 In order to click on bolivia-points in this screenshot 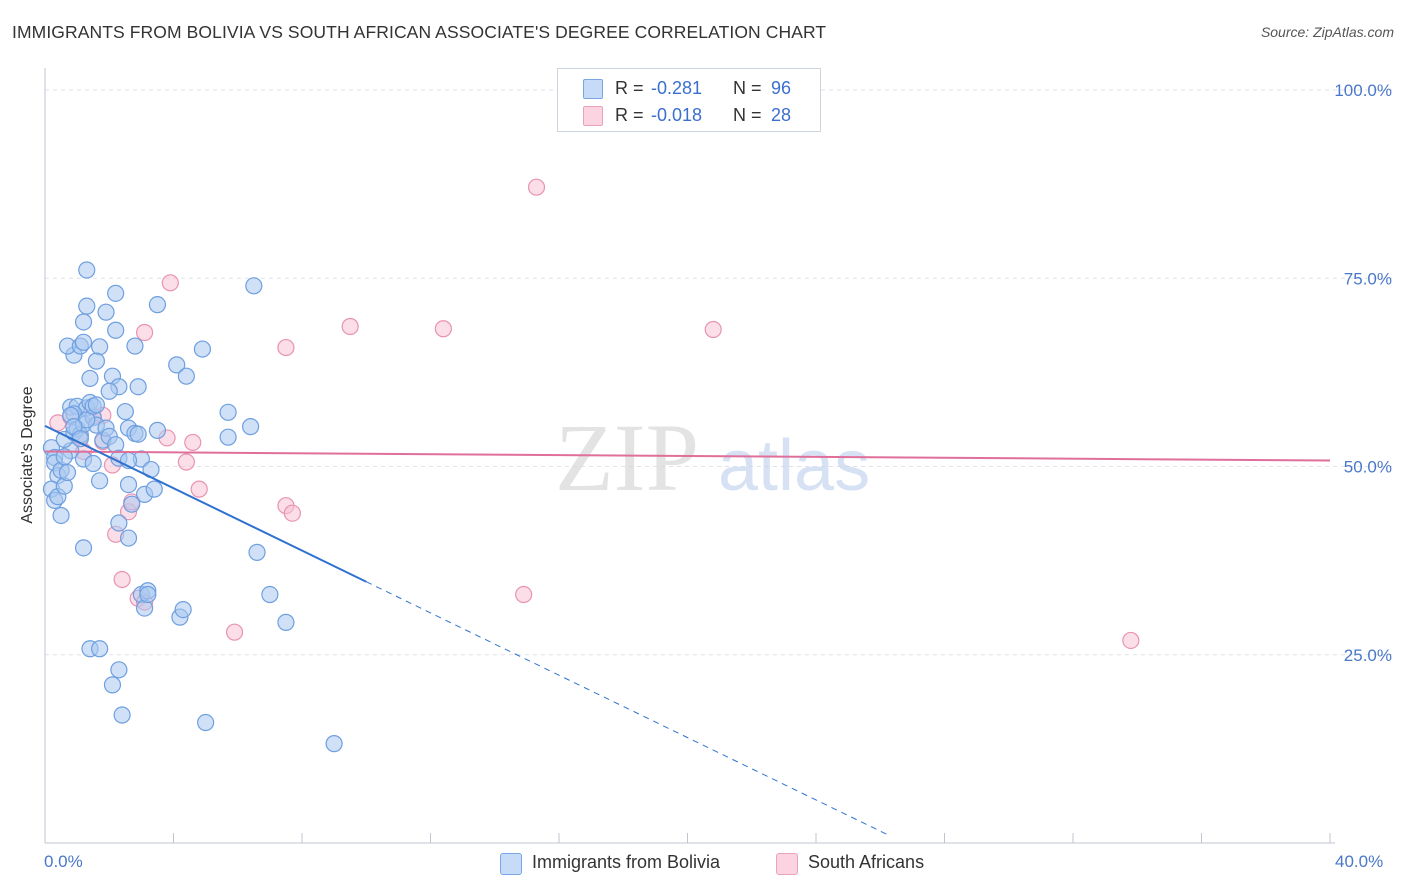, I will do `click(192, 507)`.